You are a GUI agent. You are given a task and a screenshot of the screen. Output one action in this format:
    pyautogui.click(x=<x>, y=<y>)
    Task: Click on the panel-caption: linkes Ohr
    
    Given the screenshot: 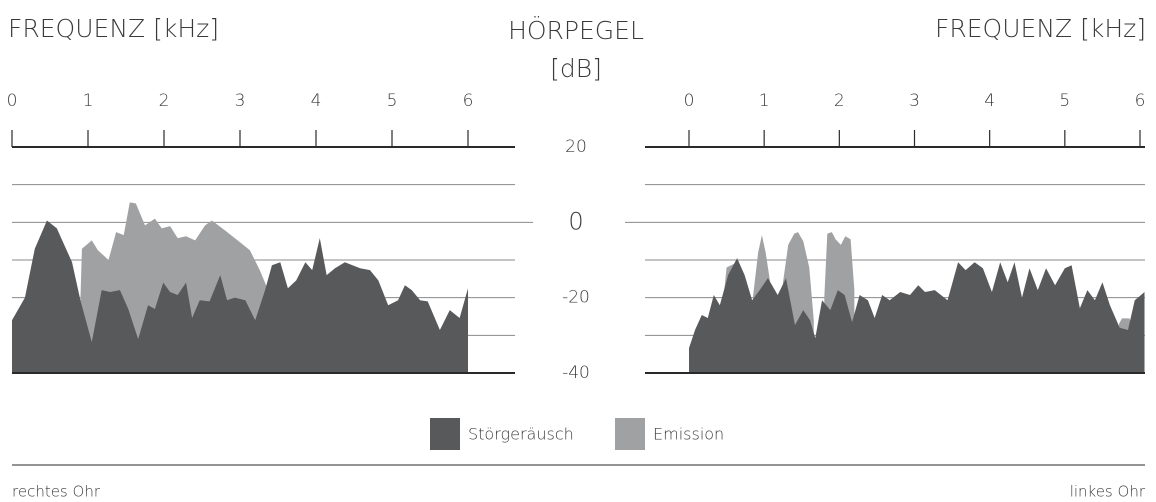 What is the action you would take?
    pyautogui.click(x=1108, y=492)
    